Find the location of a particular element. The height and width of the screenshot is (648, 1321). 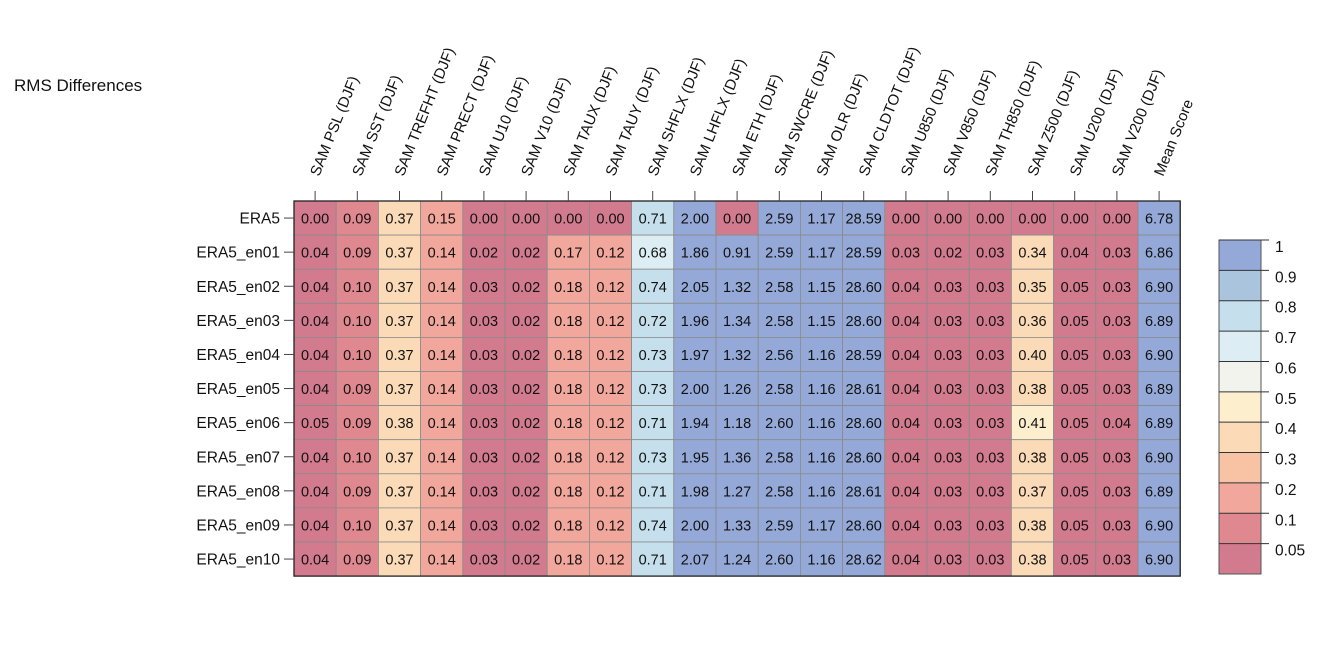

cell-value-label: 0.05 is located at coordinates (1075, 356).